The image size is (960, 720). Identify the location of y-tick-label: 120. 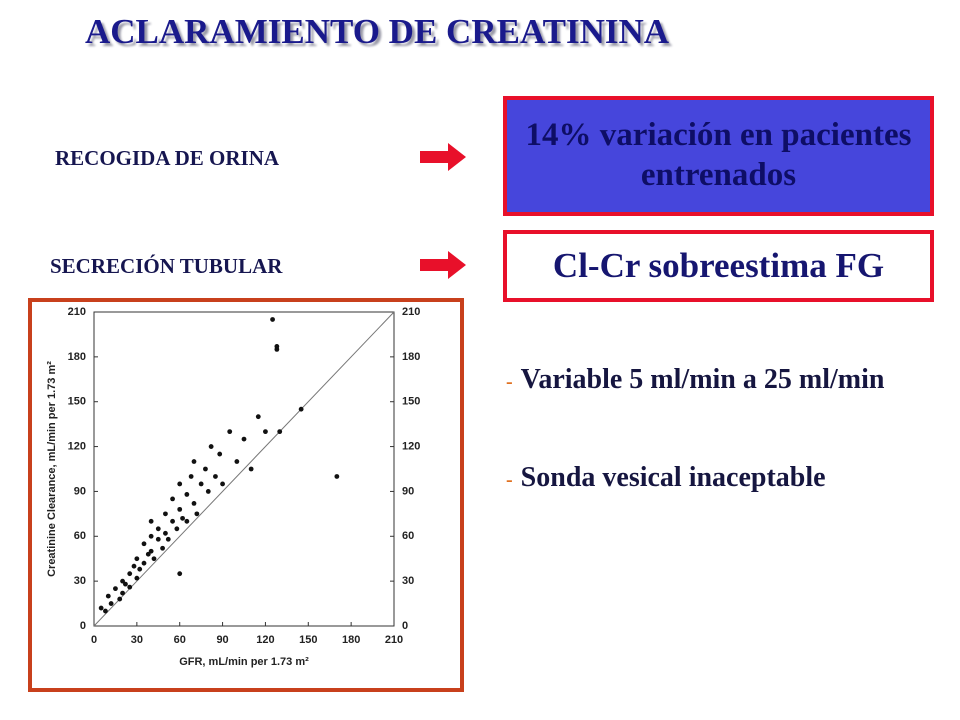
(77, 446).